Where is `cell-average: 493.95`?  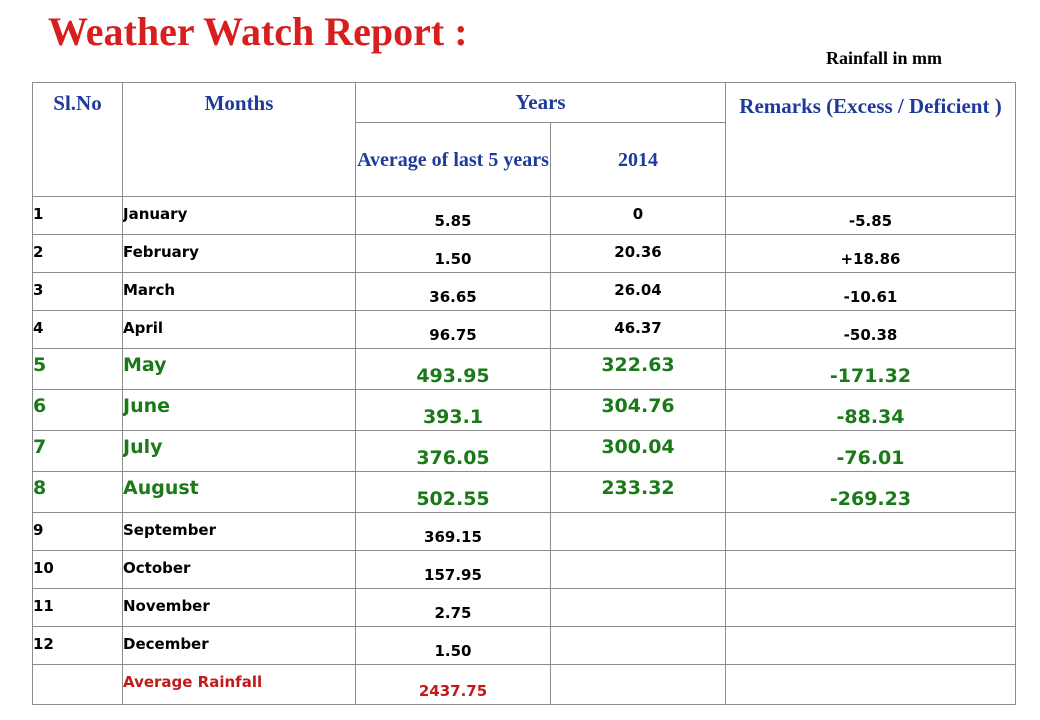 cell-average: 493.95 is located at coordinates (453, 369).